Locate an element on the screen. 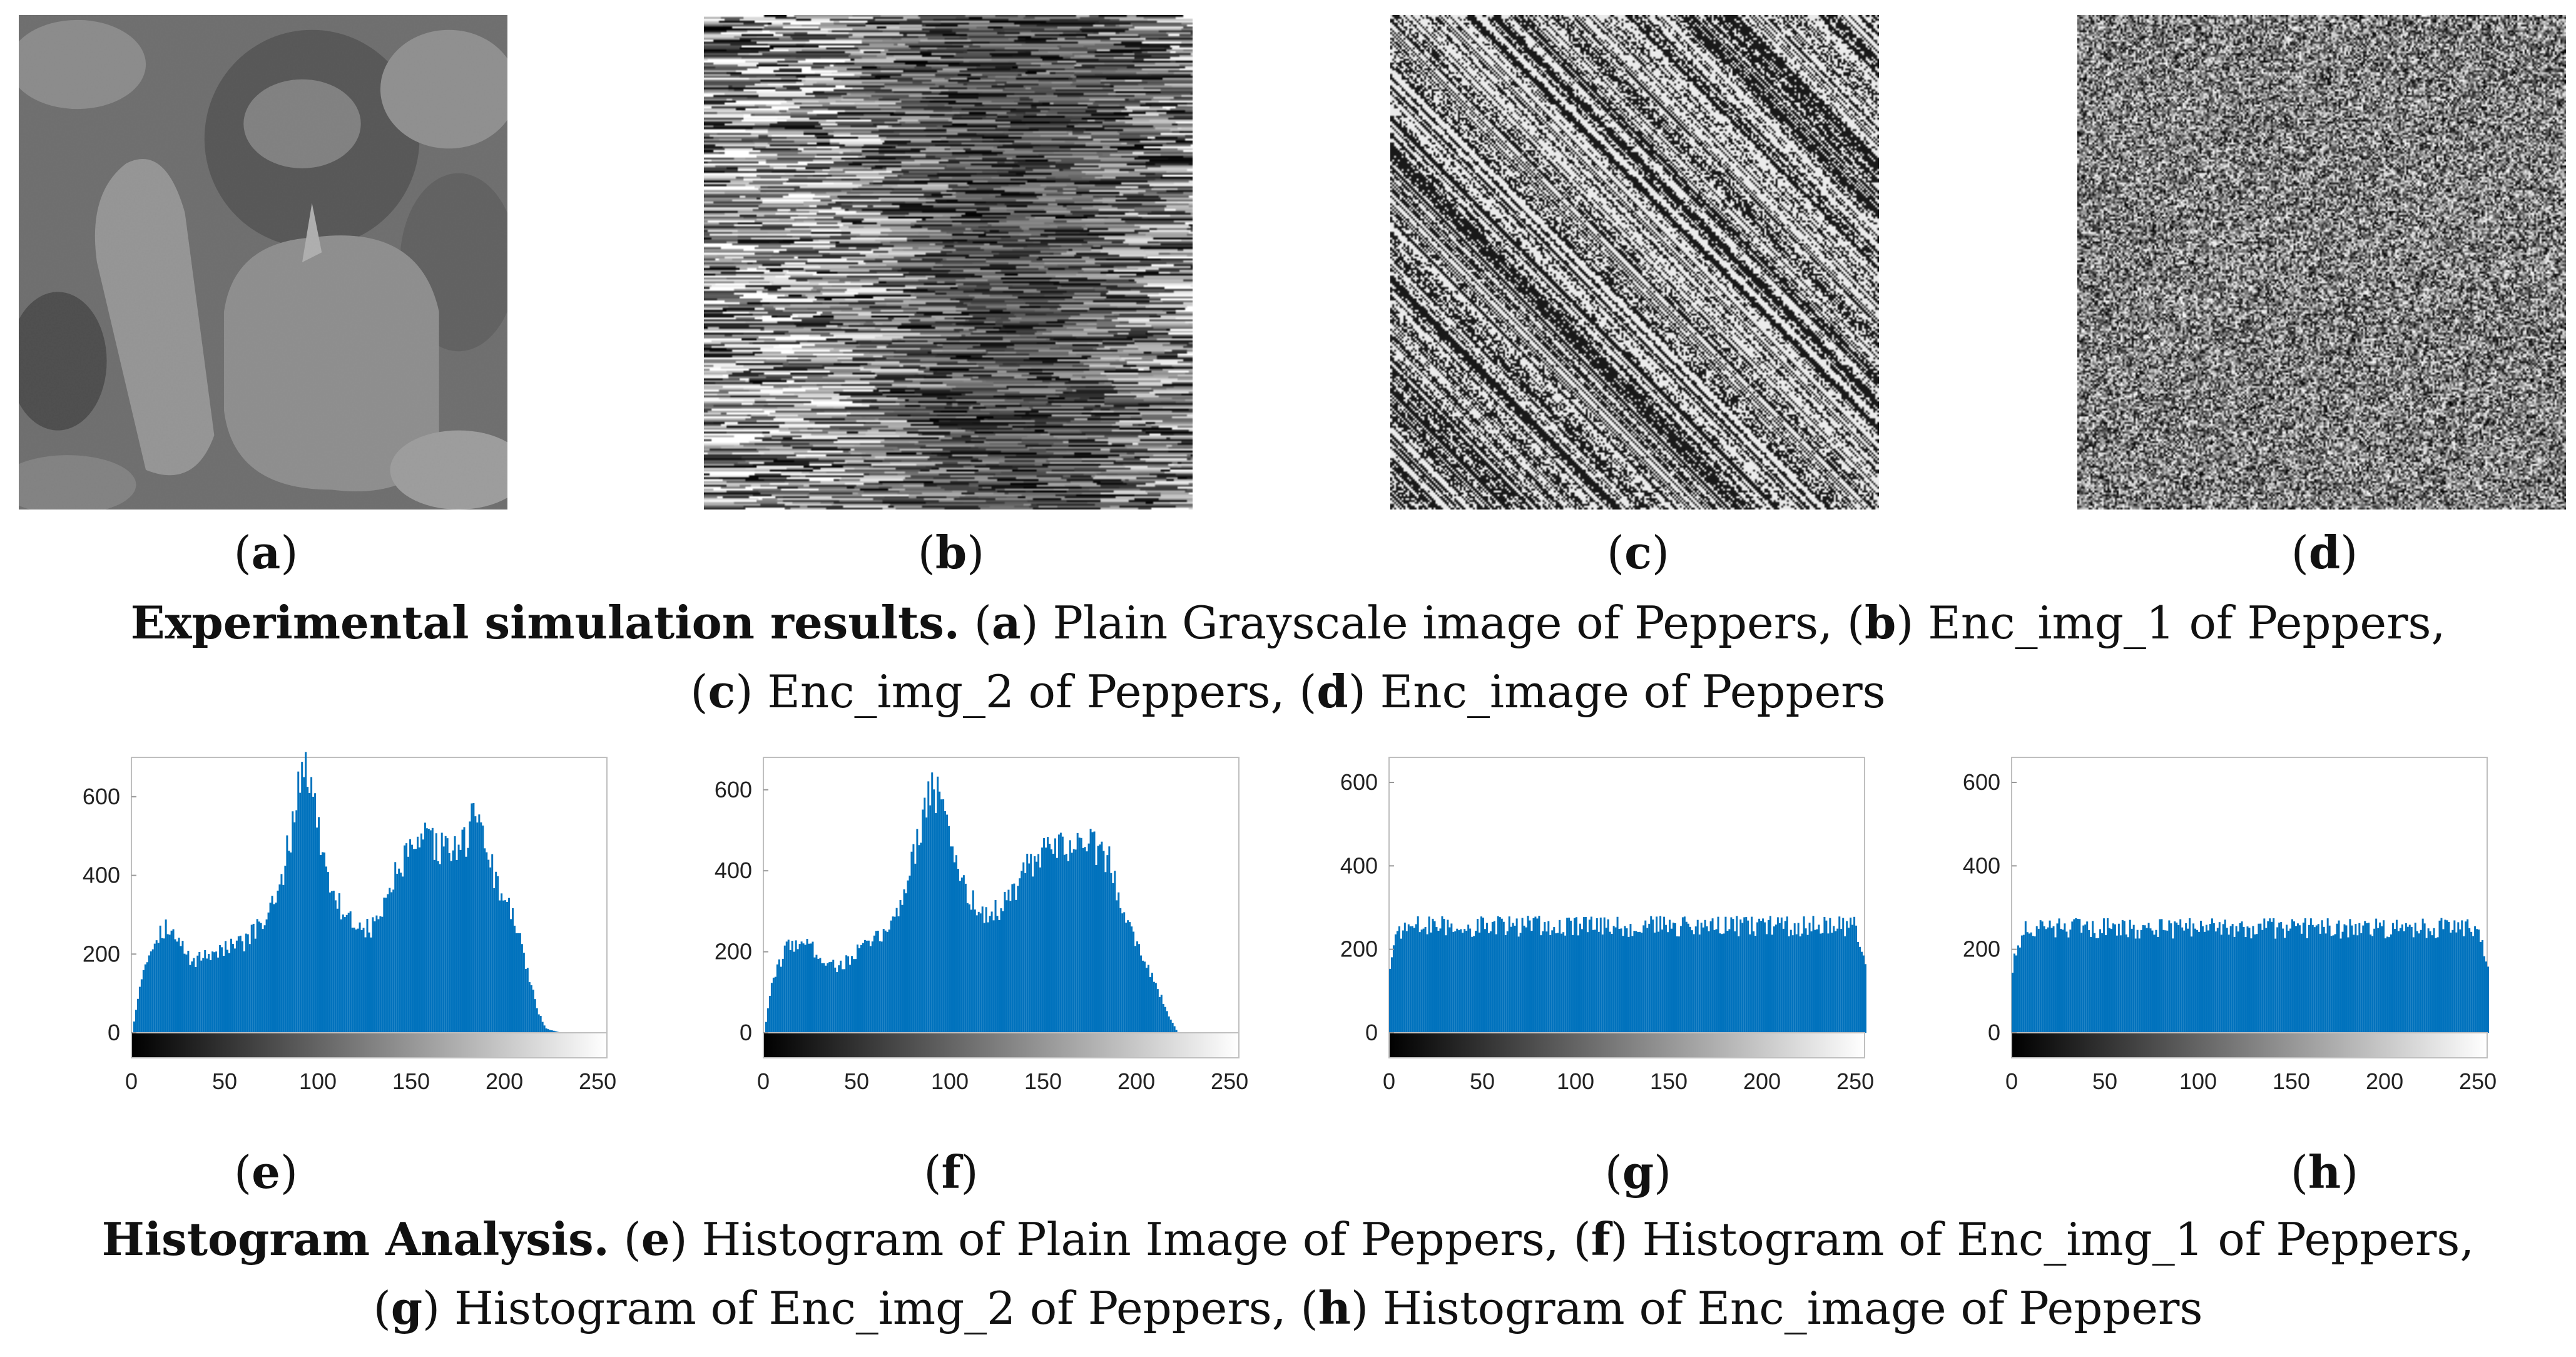  y-tick-label: 600 is located at coordinates (734, 789).